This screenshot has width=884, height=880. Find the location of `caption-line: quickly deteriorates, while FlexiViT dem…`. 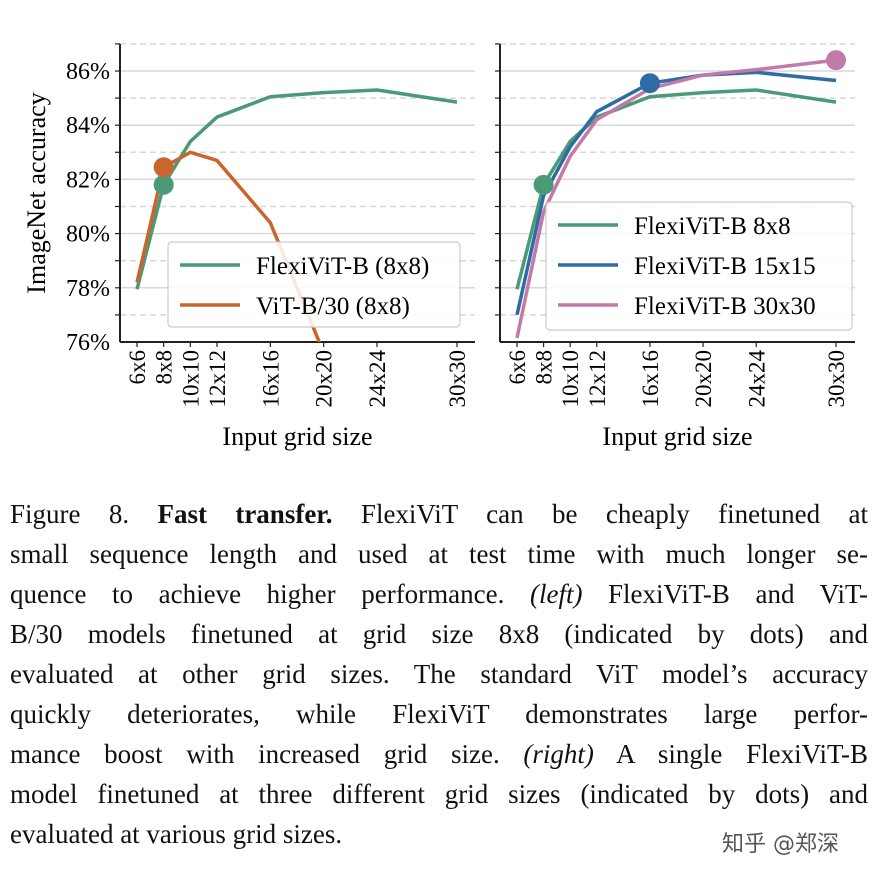

caption-line: quickly deteriorates, while FlexiViT dem… is located at coordinates (439, 714).